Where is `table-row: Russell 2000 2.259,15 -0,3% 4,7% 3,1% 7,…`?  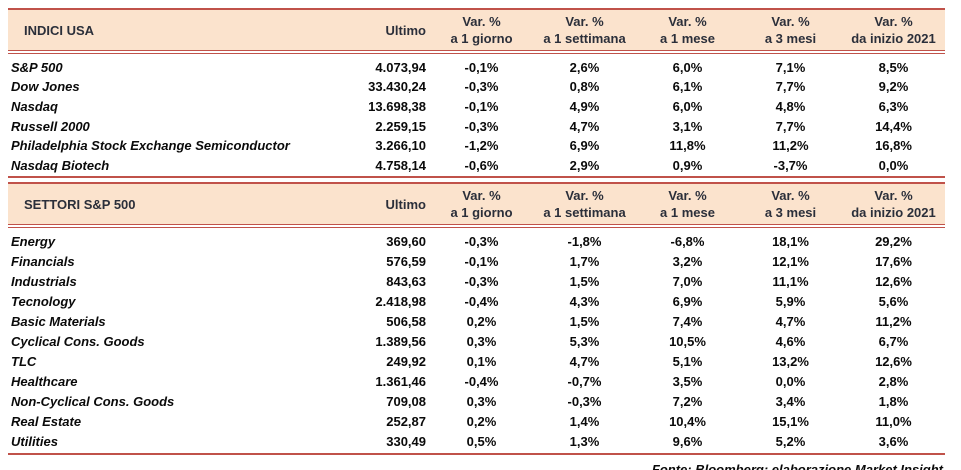
table-row: Russell 2000 2.259,15 -0,3% 4,7% 3,1% 7,… is located at coordinates (476, 126).